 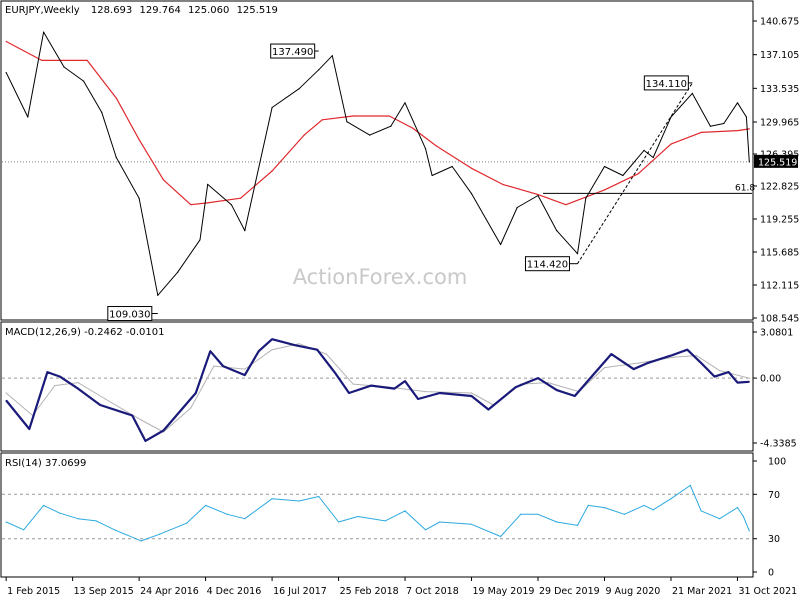 What do you see at coordinates (779, 55) in the screenshot?
I see `price-y-label-1: 137.105` at bounding box center [779, 55].